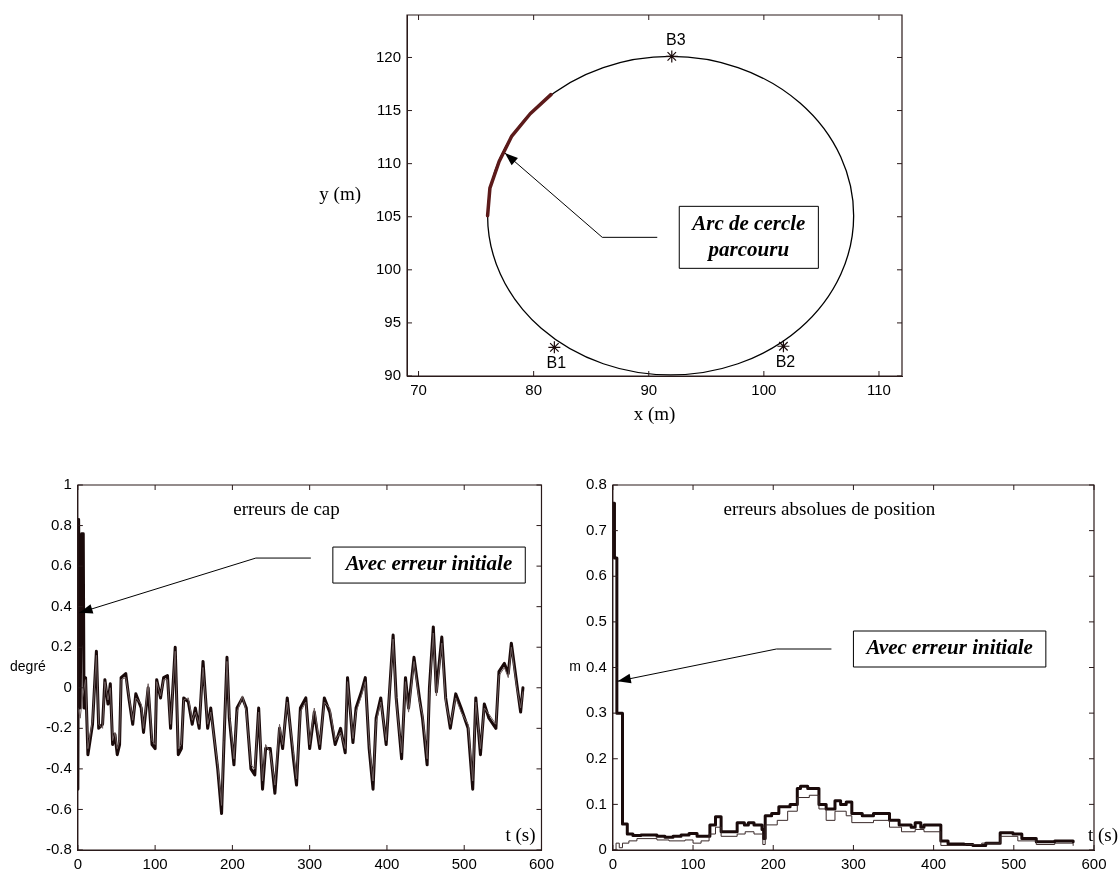 Image resolution: width=1120 pixels, height=884 pixels. I want to click on y-tick-label: 115, so click(389, 109).